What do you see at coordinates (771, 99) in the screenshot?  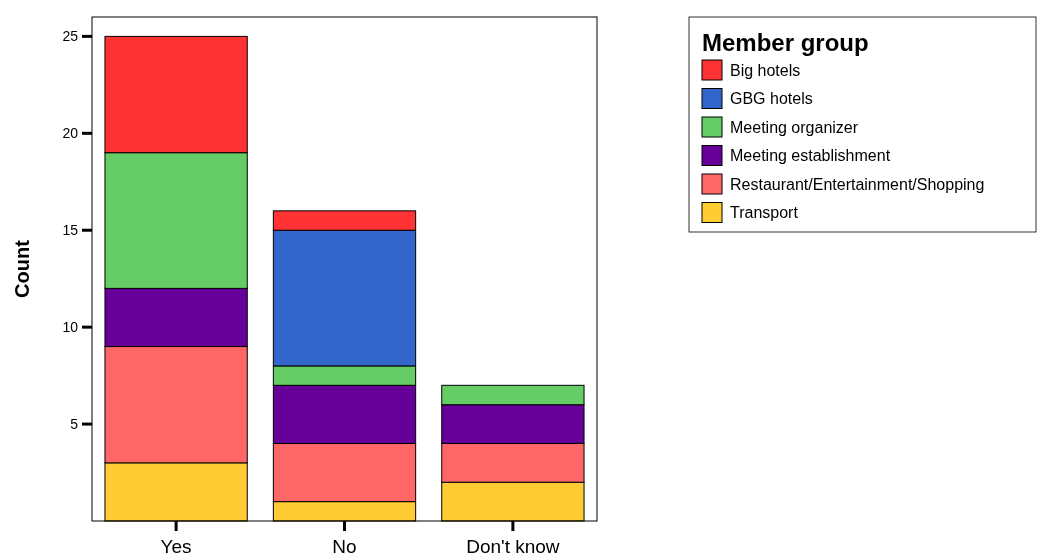 I see `legend-label: GBG hotels` at bounding box center [771, 99].